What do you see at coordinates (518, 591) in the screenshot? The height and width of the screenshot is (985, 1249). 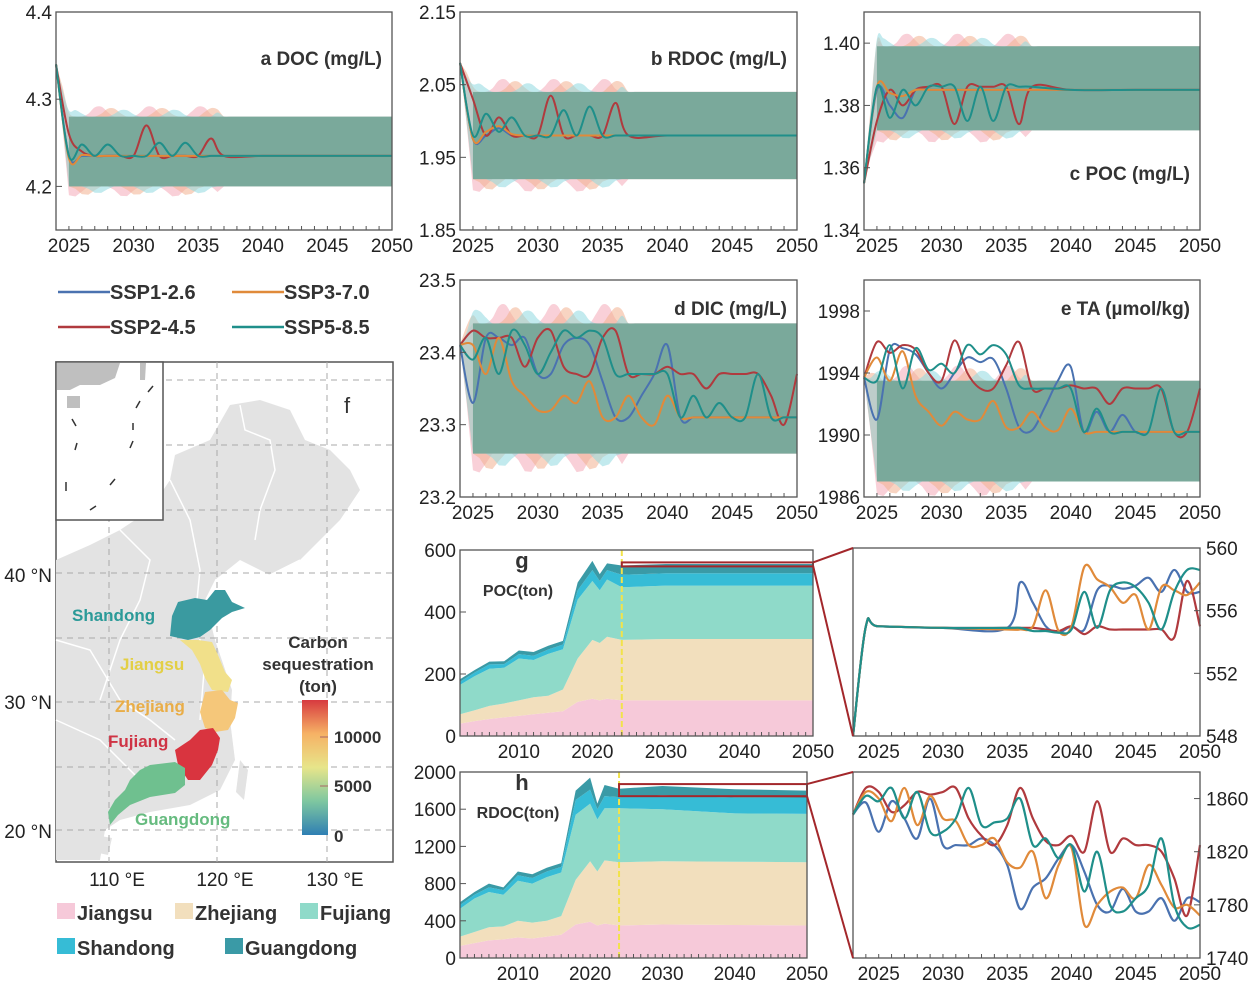 I see `panel-ylabel: POC(ton)` at bounding box center [518, 591].